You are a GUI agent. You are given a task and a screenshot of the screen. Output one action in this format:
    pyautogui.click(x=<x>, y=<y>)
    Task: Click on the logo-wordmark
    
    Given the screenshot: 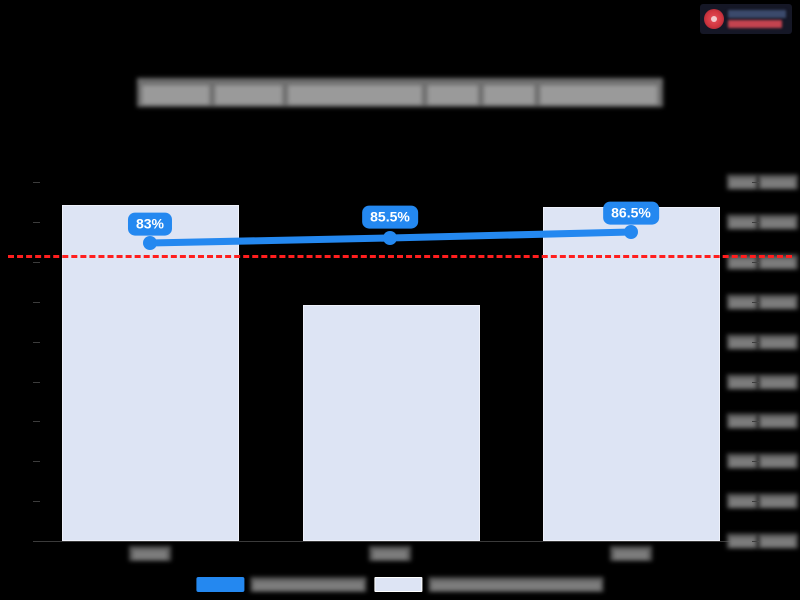 What is the action you would take?
    pyautogui.click(x=757, y=19)
    